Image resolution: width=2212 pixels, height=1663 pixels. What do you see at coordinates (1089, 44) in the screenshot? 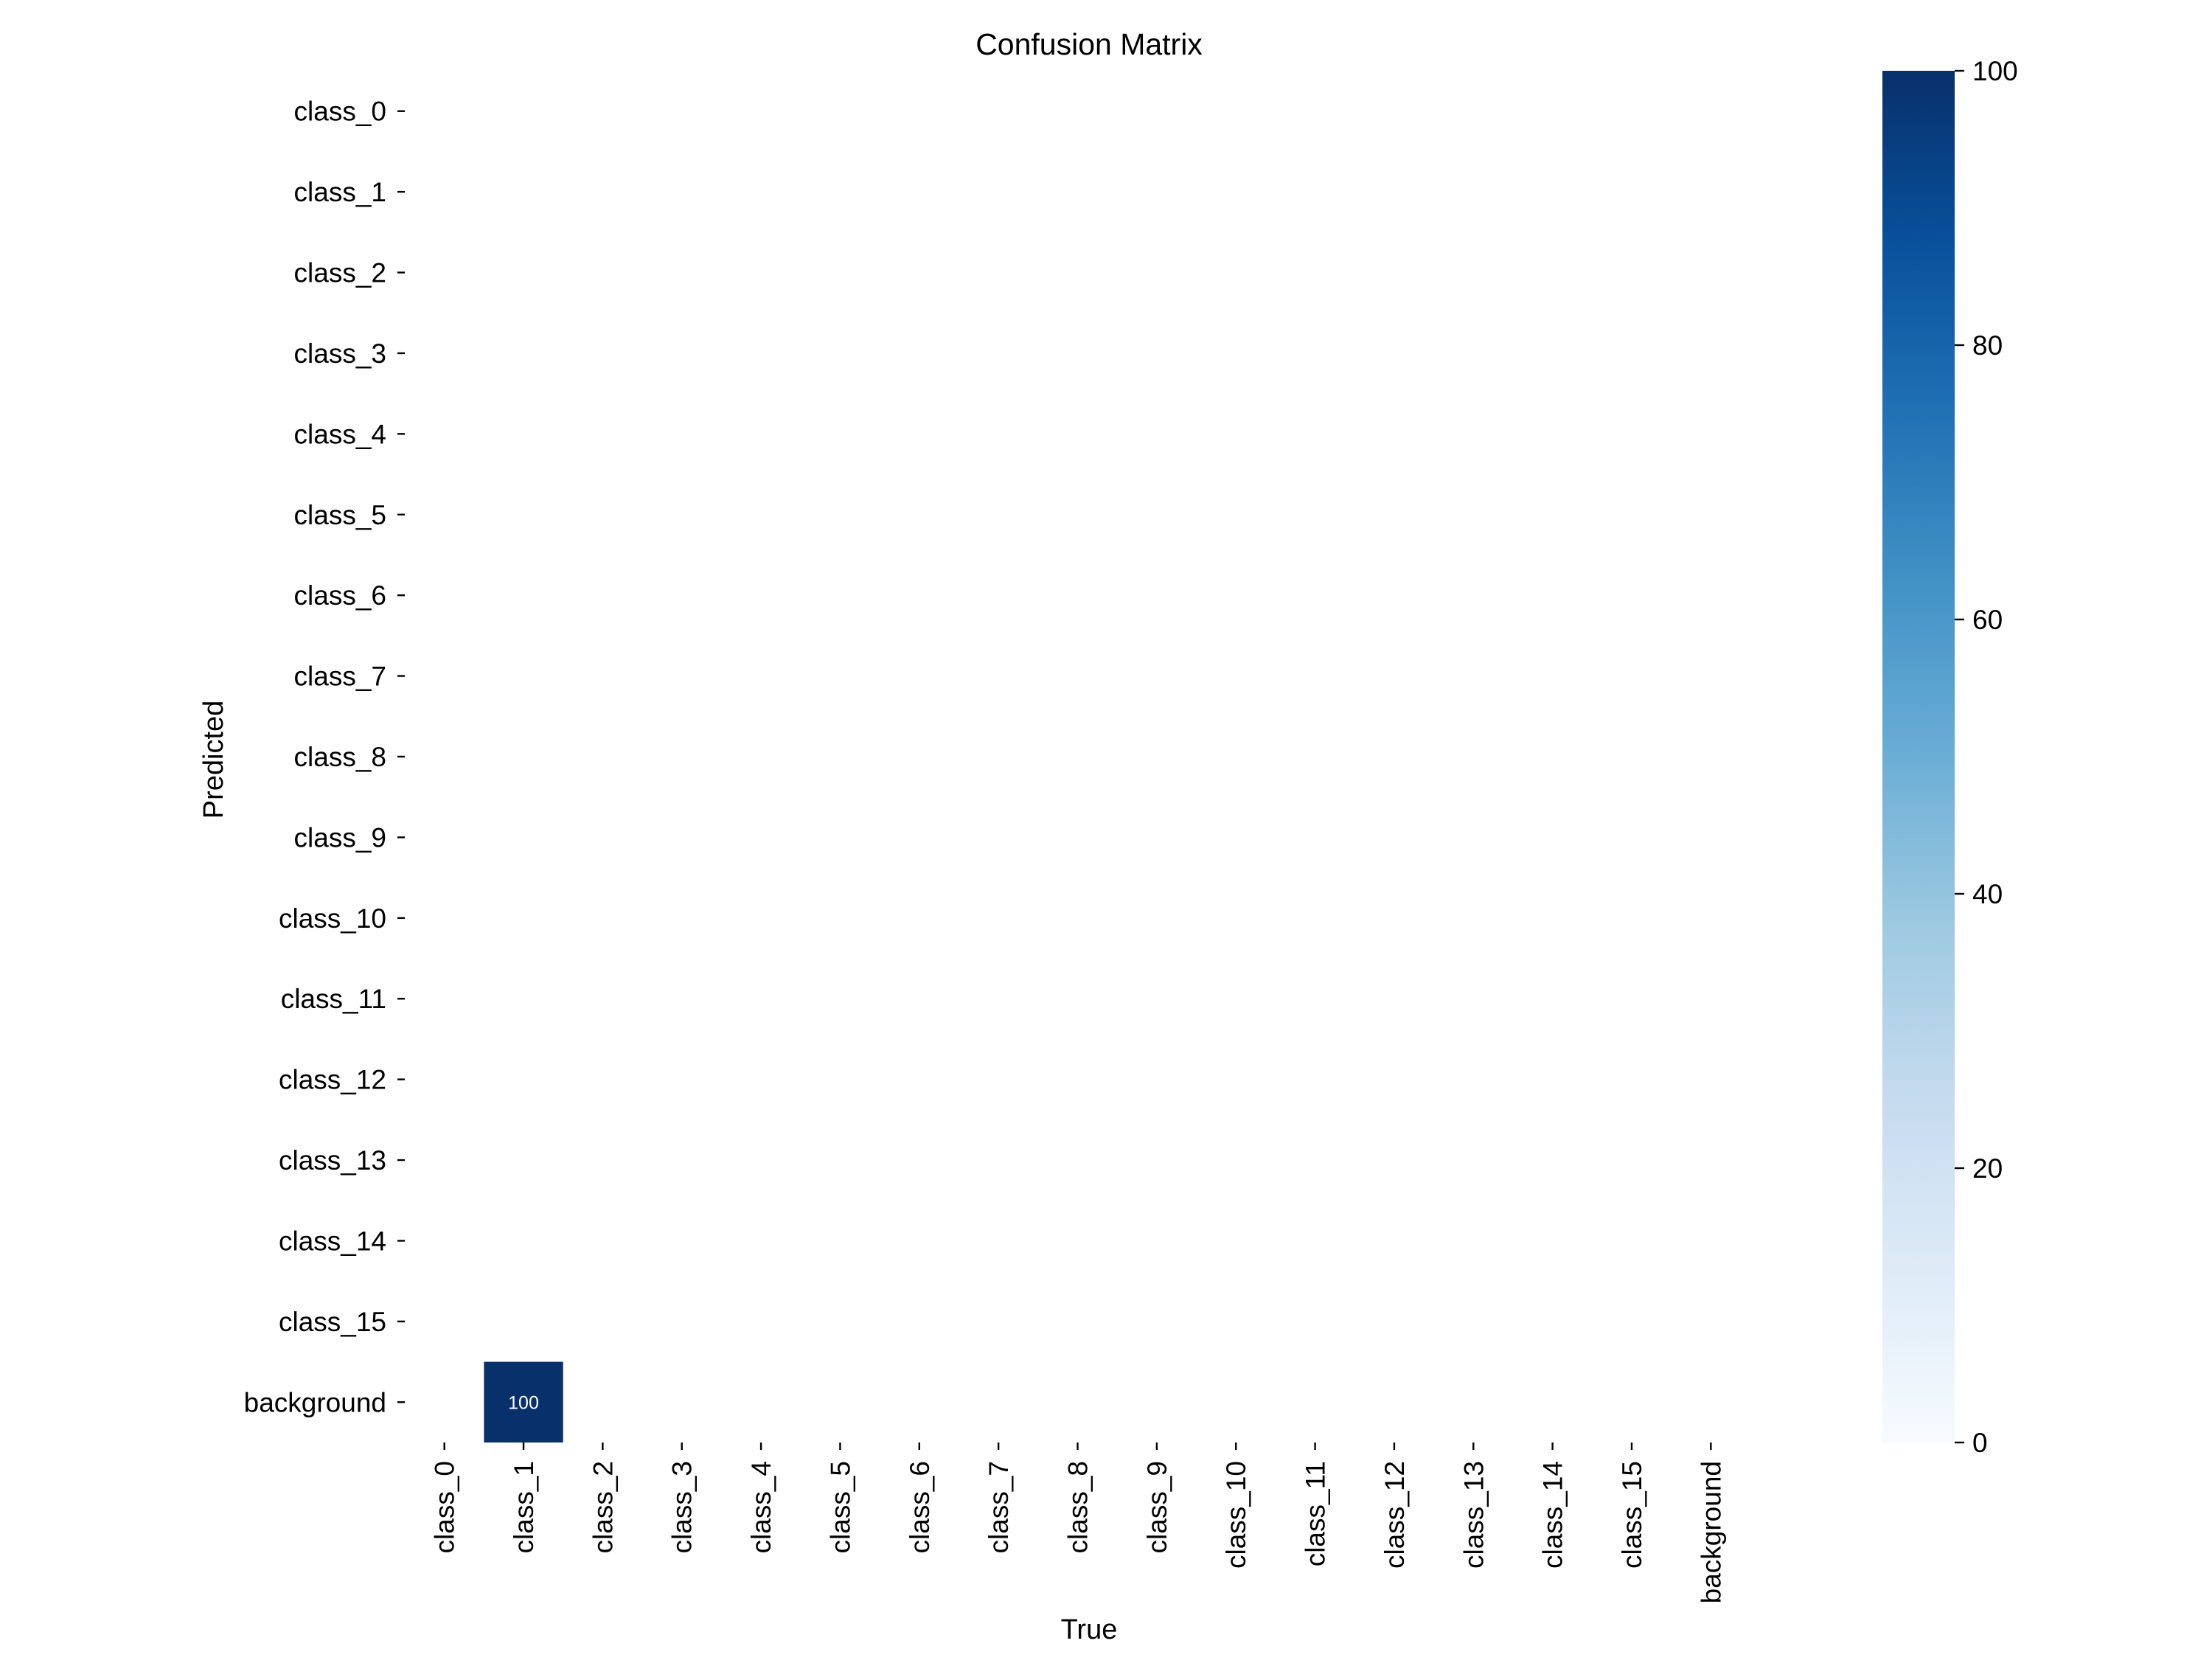
I see `chart-title: Confusion Matrix` at bounding box center [1089, 44].